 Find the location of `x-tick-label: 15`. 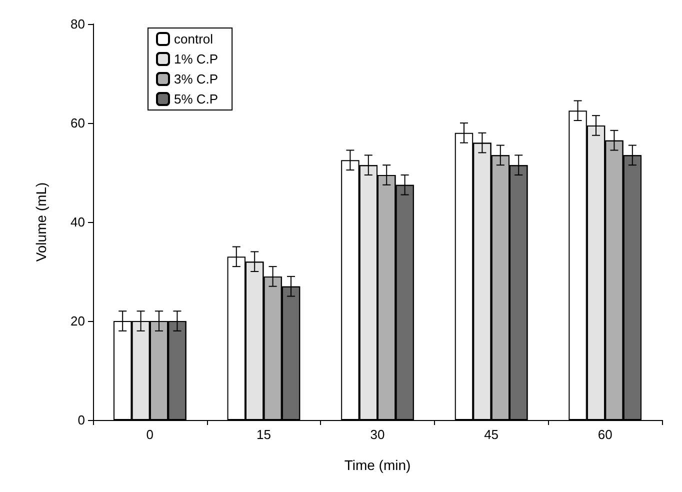

x-tick-label: 15 is located at coordinates (263, 434).